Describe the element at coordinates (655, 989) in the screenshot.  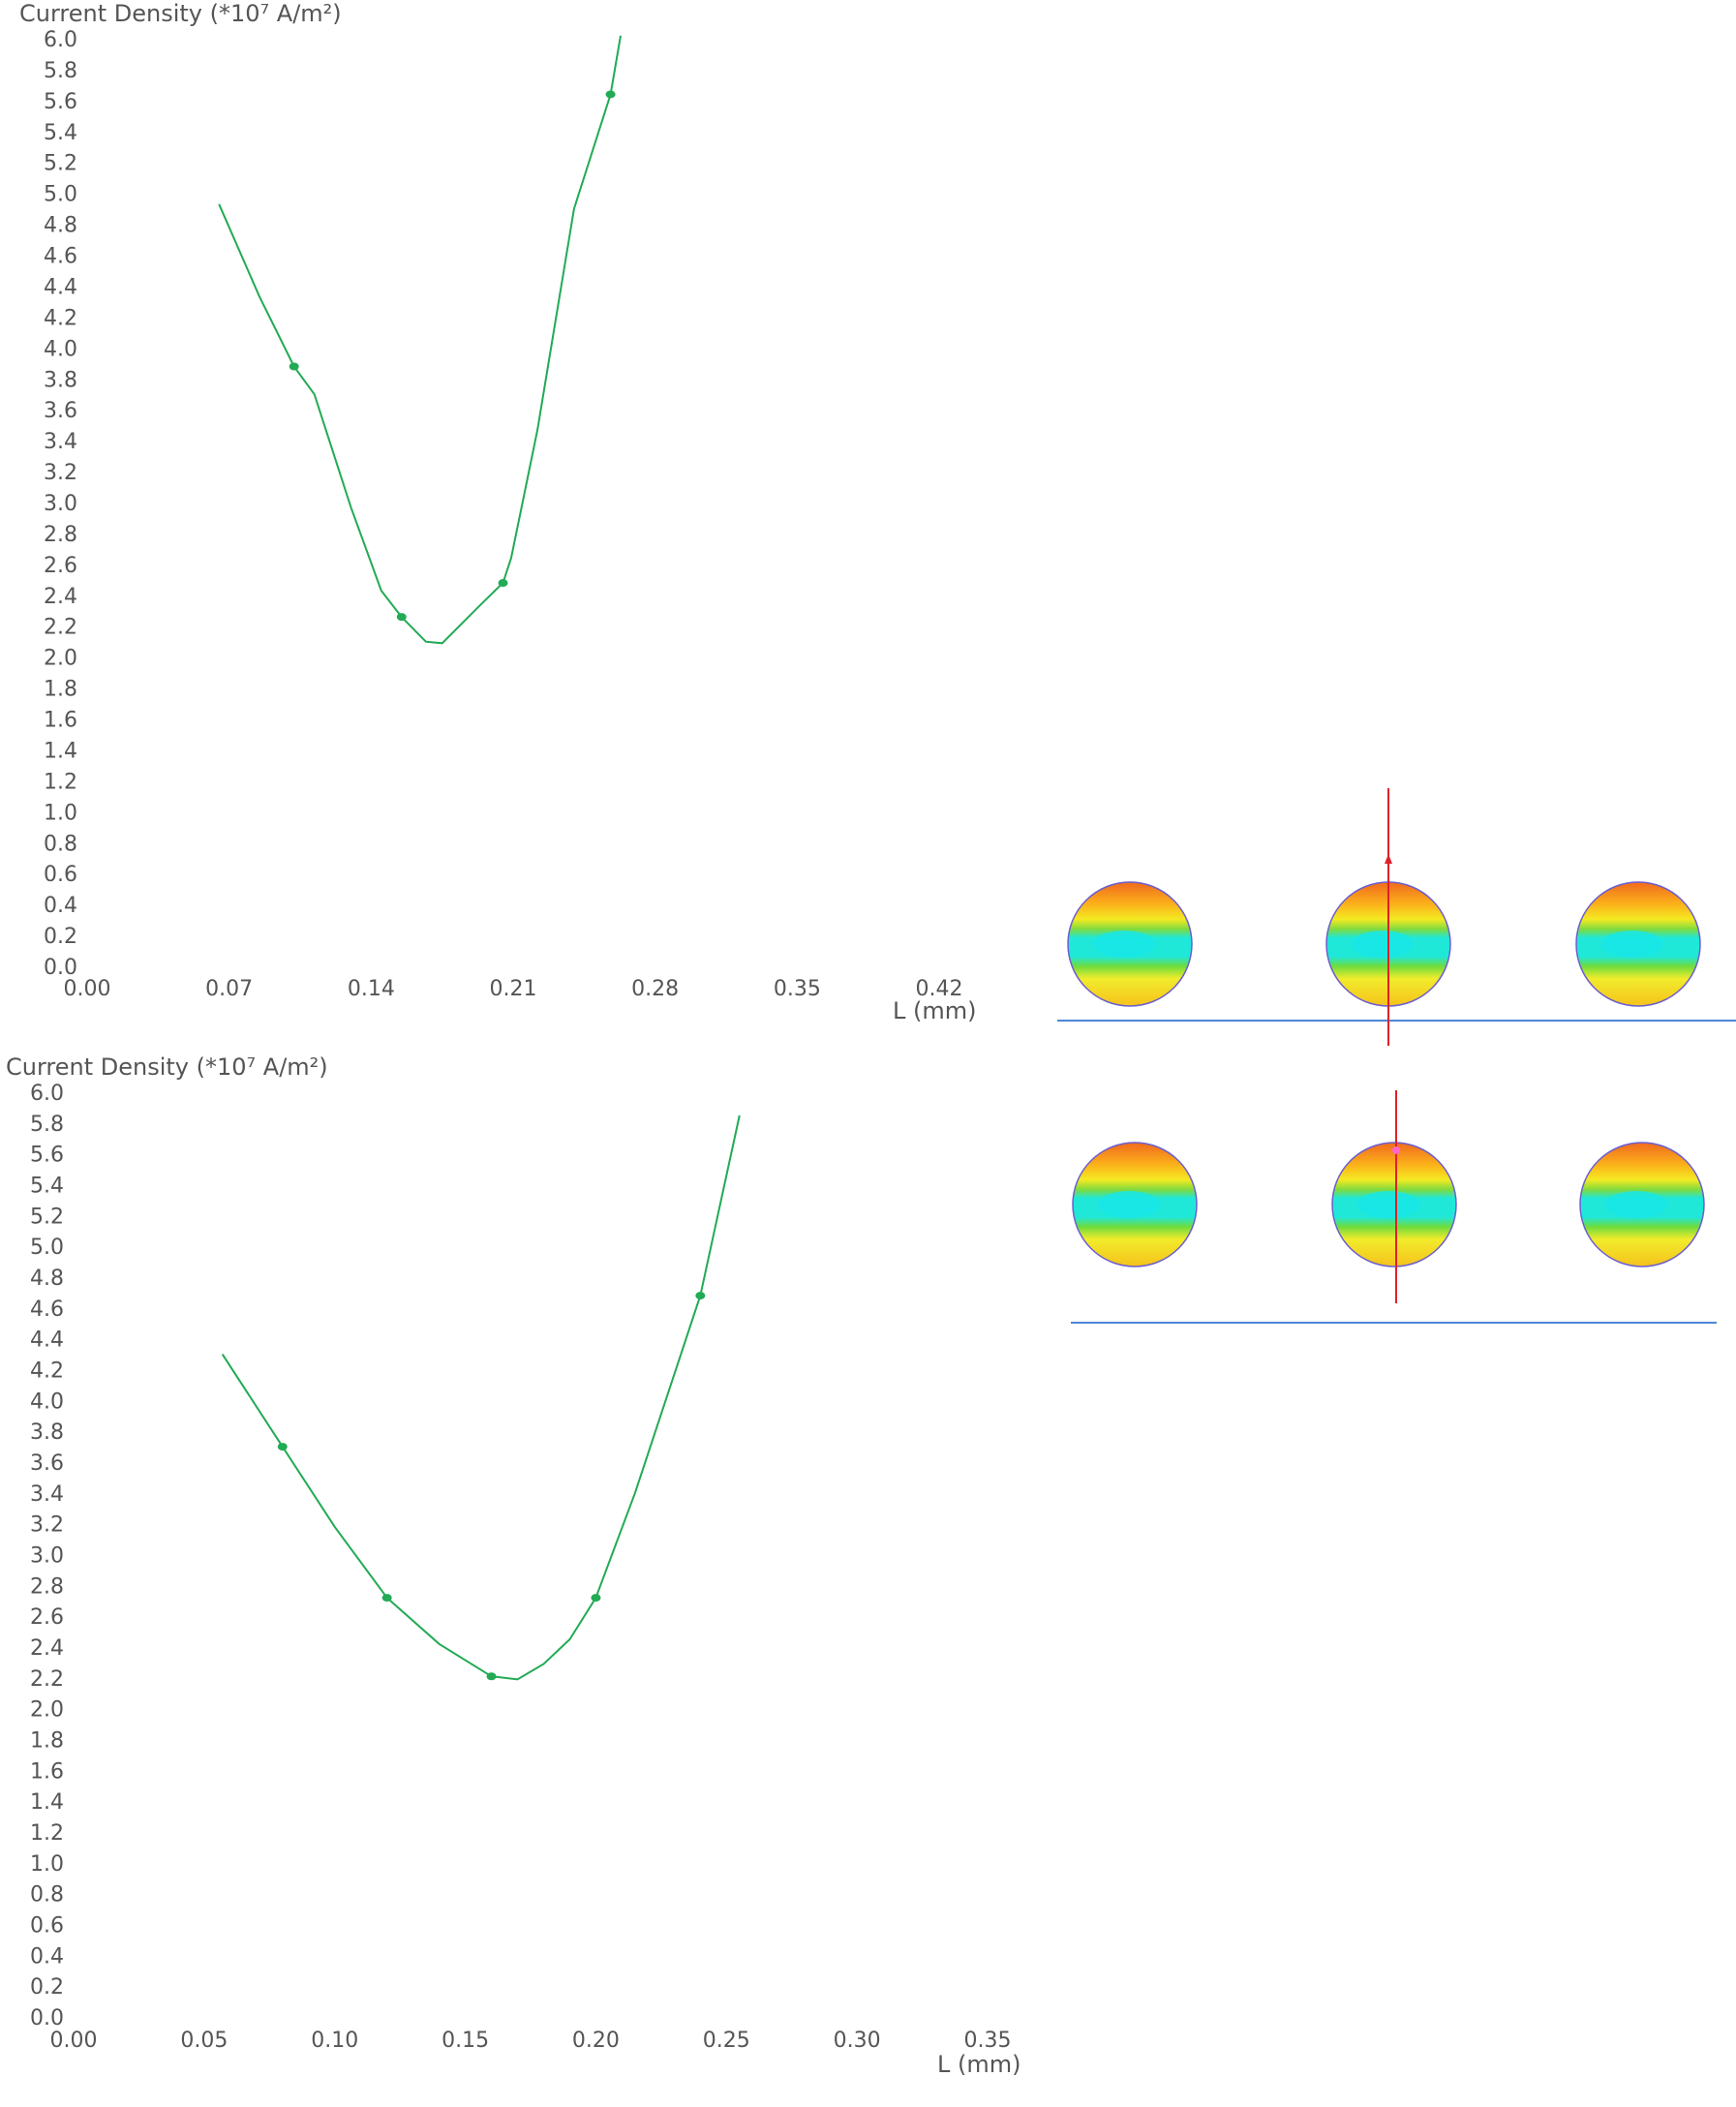
I see `x-tick-label: 0.28` at that location.